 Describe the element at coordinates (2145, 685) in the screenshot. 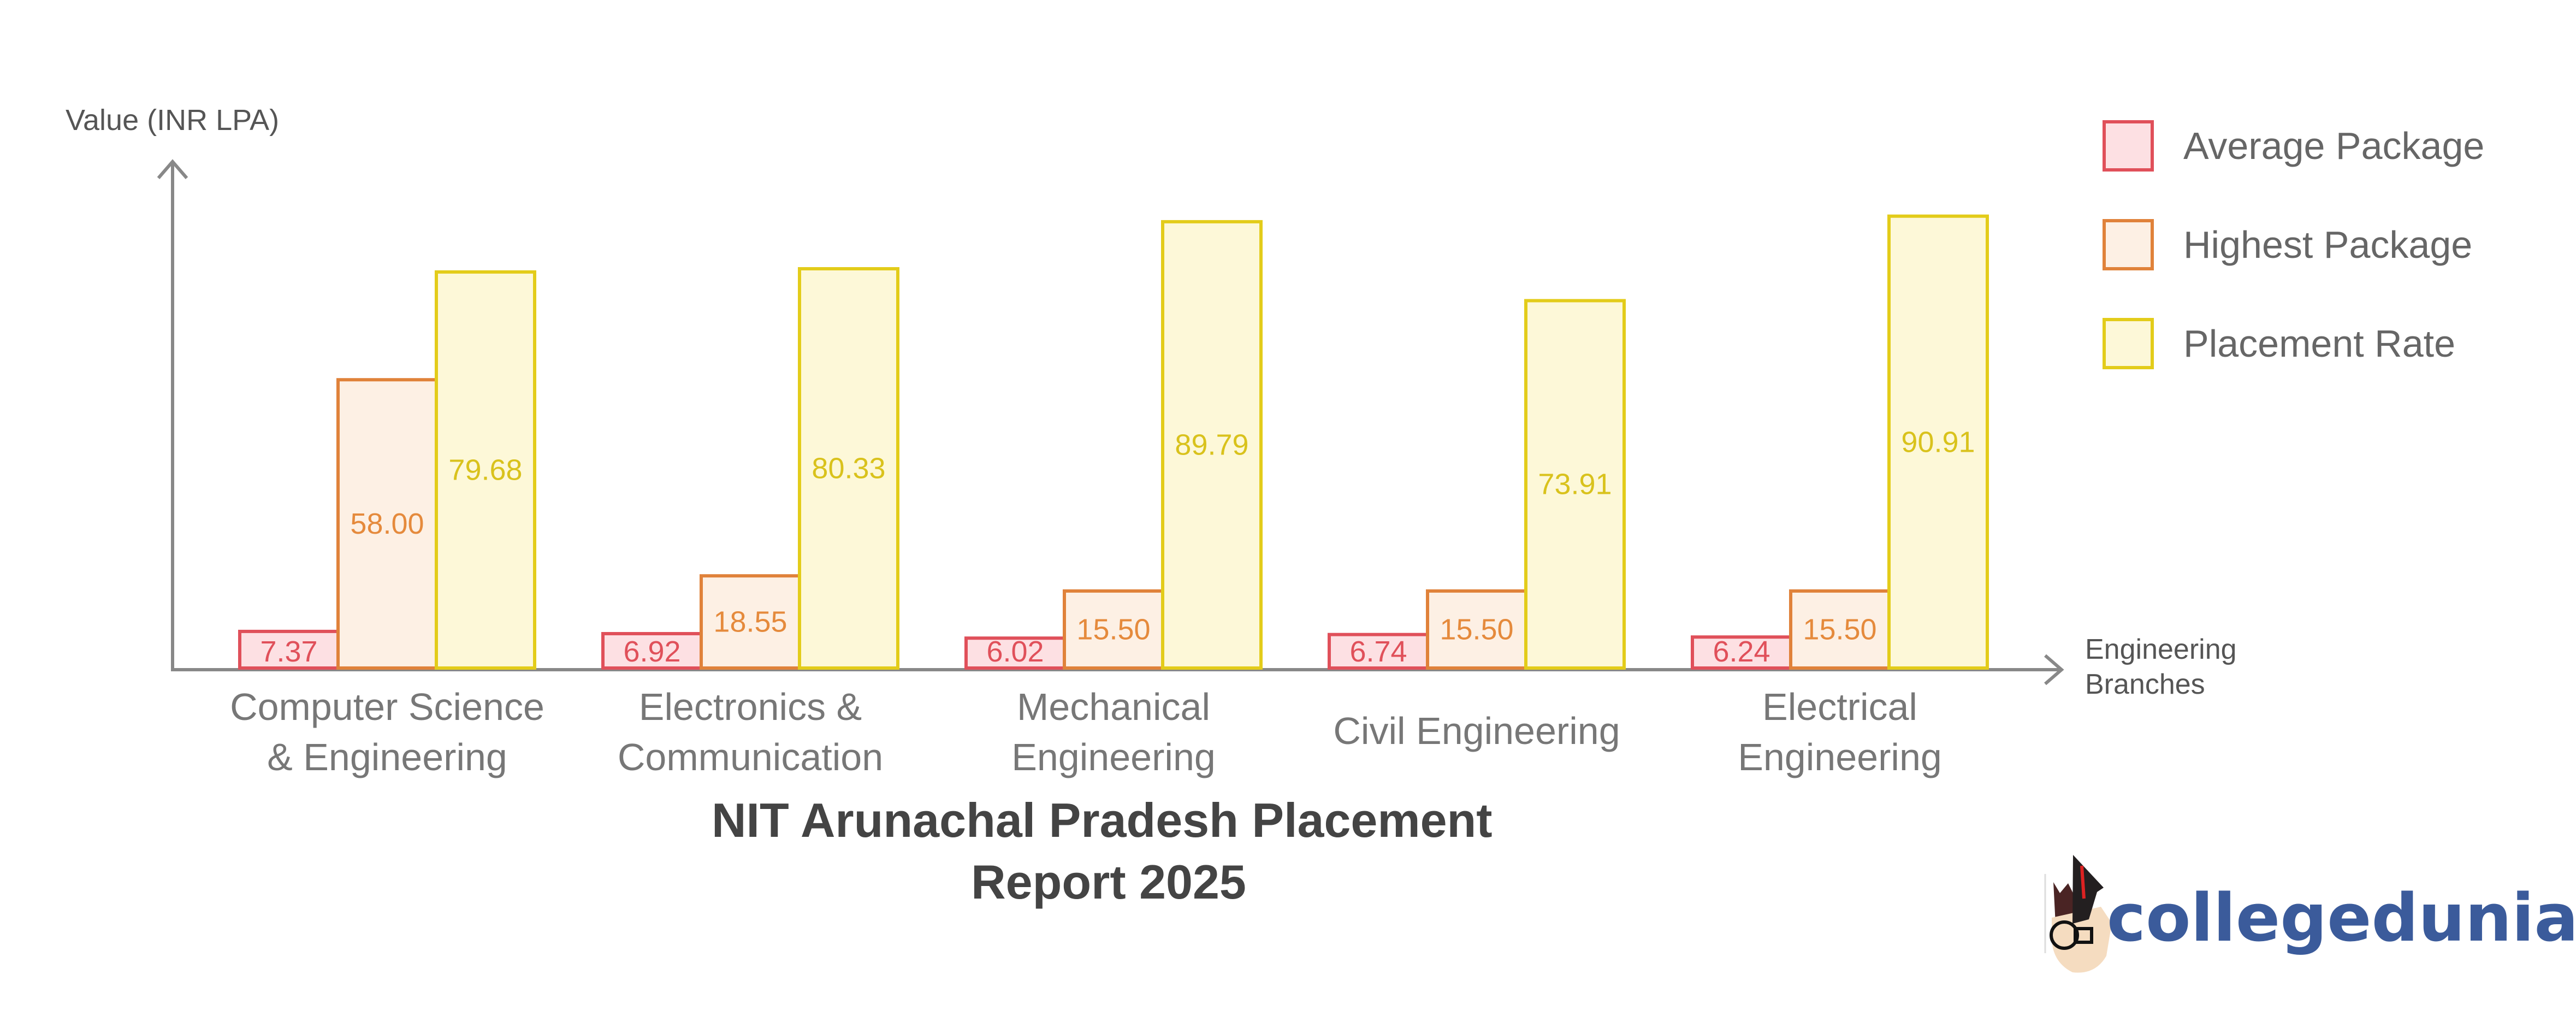

I see `x-axis-label-line: Branches` at that location.